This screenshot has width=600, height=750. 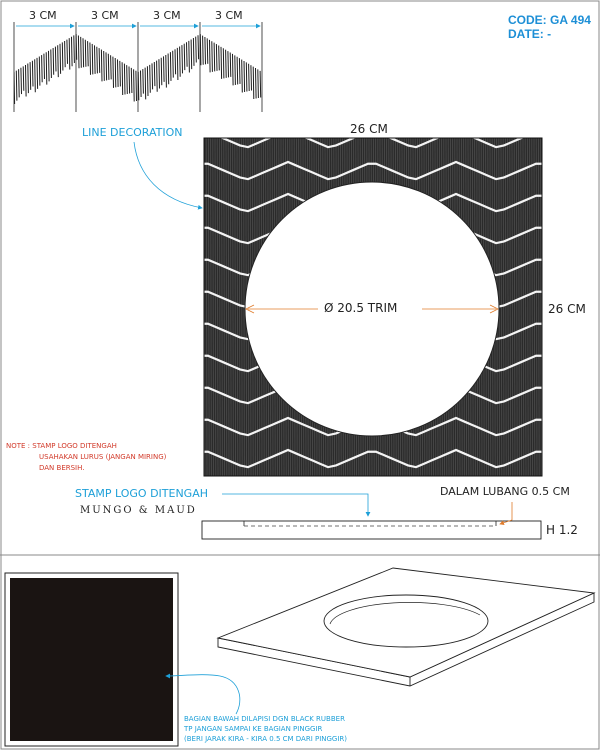 I want to click on note-line-3: DAN BERSIH., so click(x=62, y=468).